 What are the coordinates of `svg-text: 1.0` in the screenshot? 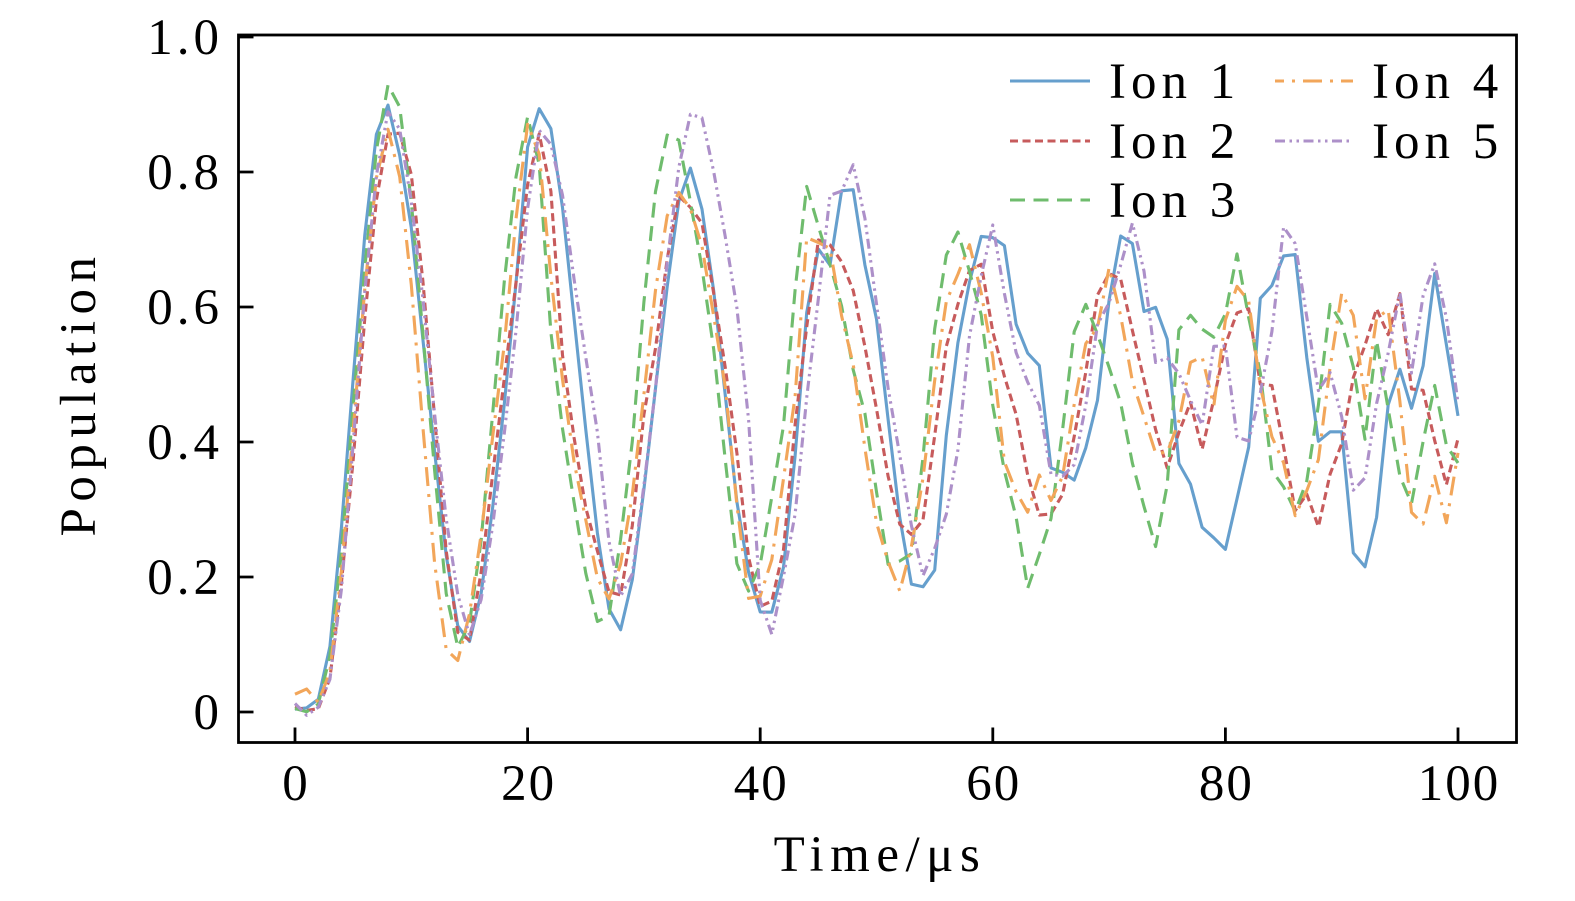 It's located at (185, 38).